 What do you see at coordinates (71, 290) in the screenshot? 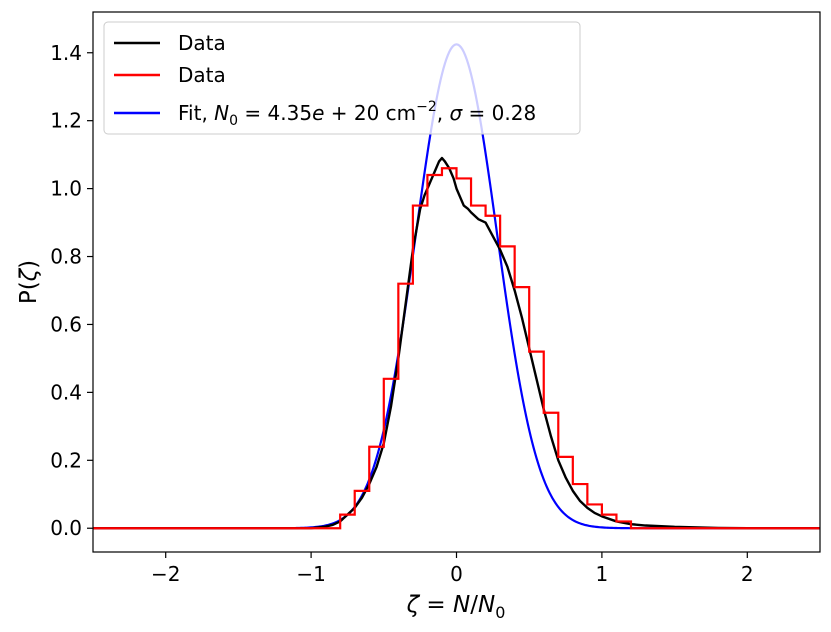
I see `y-axis: 0.0 0.2 0.4 0.6 0.8 1.0 1.2 1.4` at bounding box center [71, 290].